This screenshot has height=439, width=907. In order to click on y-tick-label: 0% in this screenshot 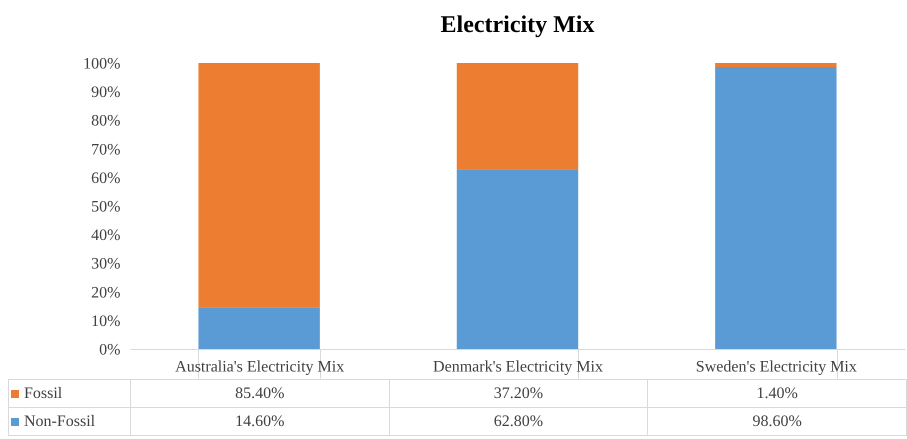, I will do `click(109, 350)`.